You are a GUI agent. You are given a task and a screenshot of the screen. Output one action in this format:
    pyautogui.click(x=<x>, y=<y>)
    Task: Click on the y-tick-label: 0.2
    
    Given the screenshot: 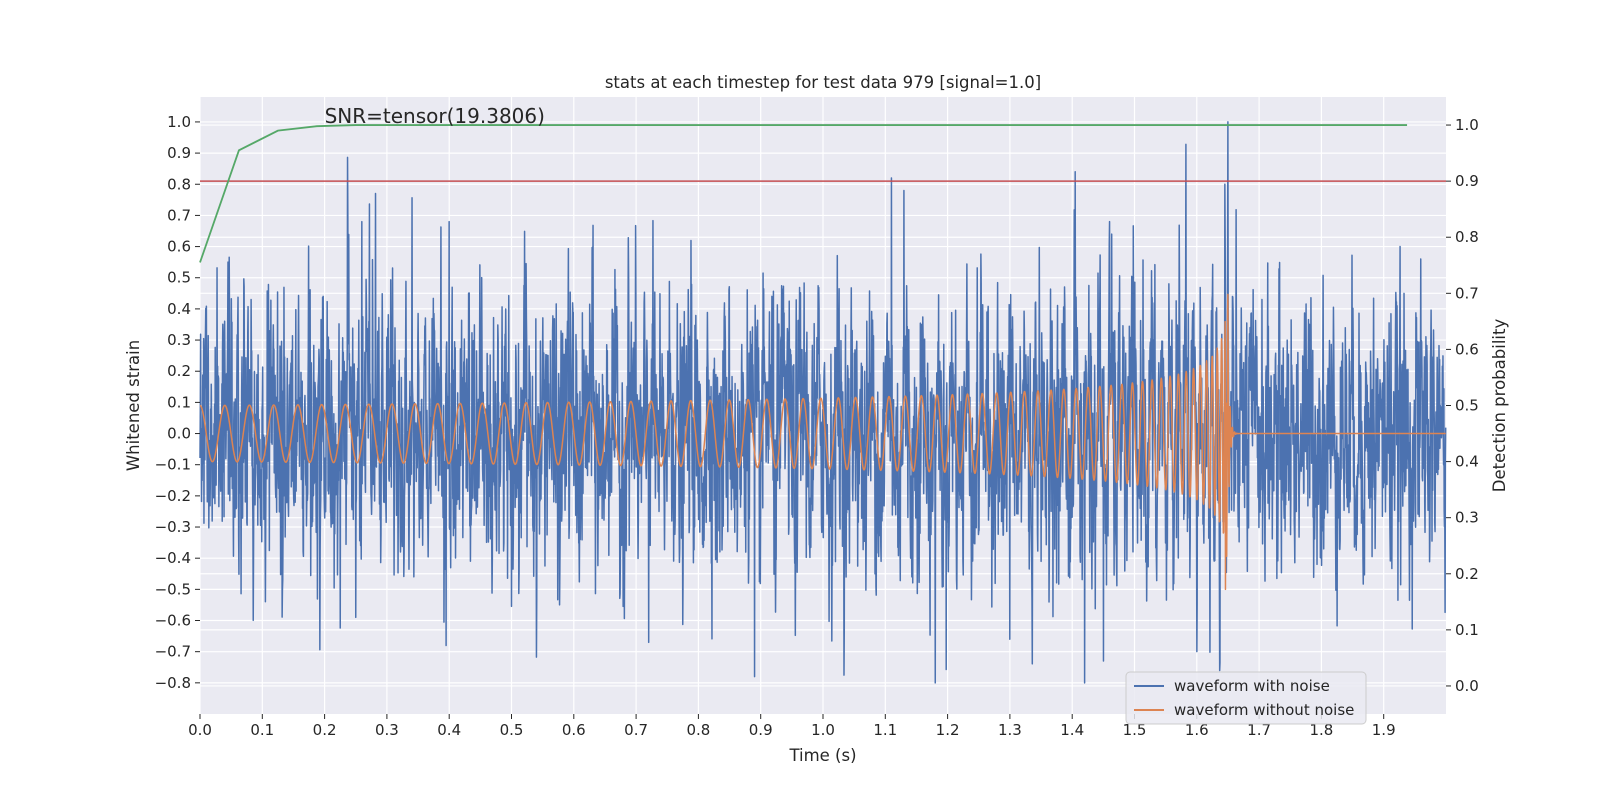 What is the action you would take?
    pyautogui.click(x=179, y=371)
    